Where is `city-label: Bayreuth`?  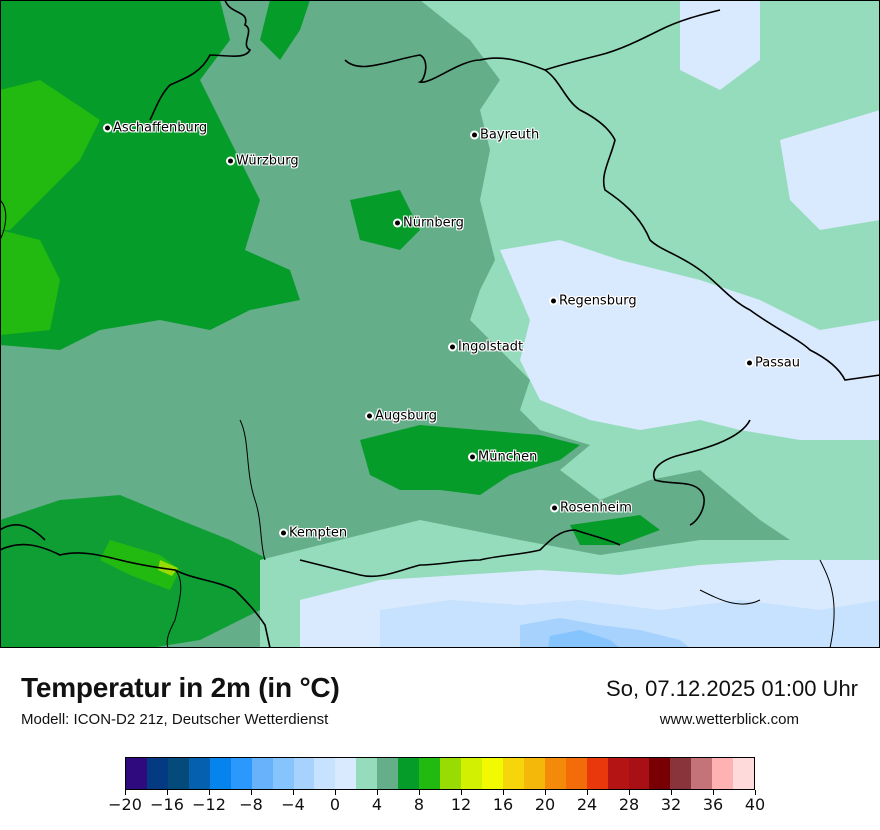
city-label: Bayreuth is located at coordinates (510, 135).